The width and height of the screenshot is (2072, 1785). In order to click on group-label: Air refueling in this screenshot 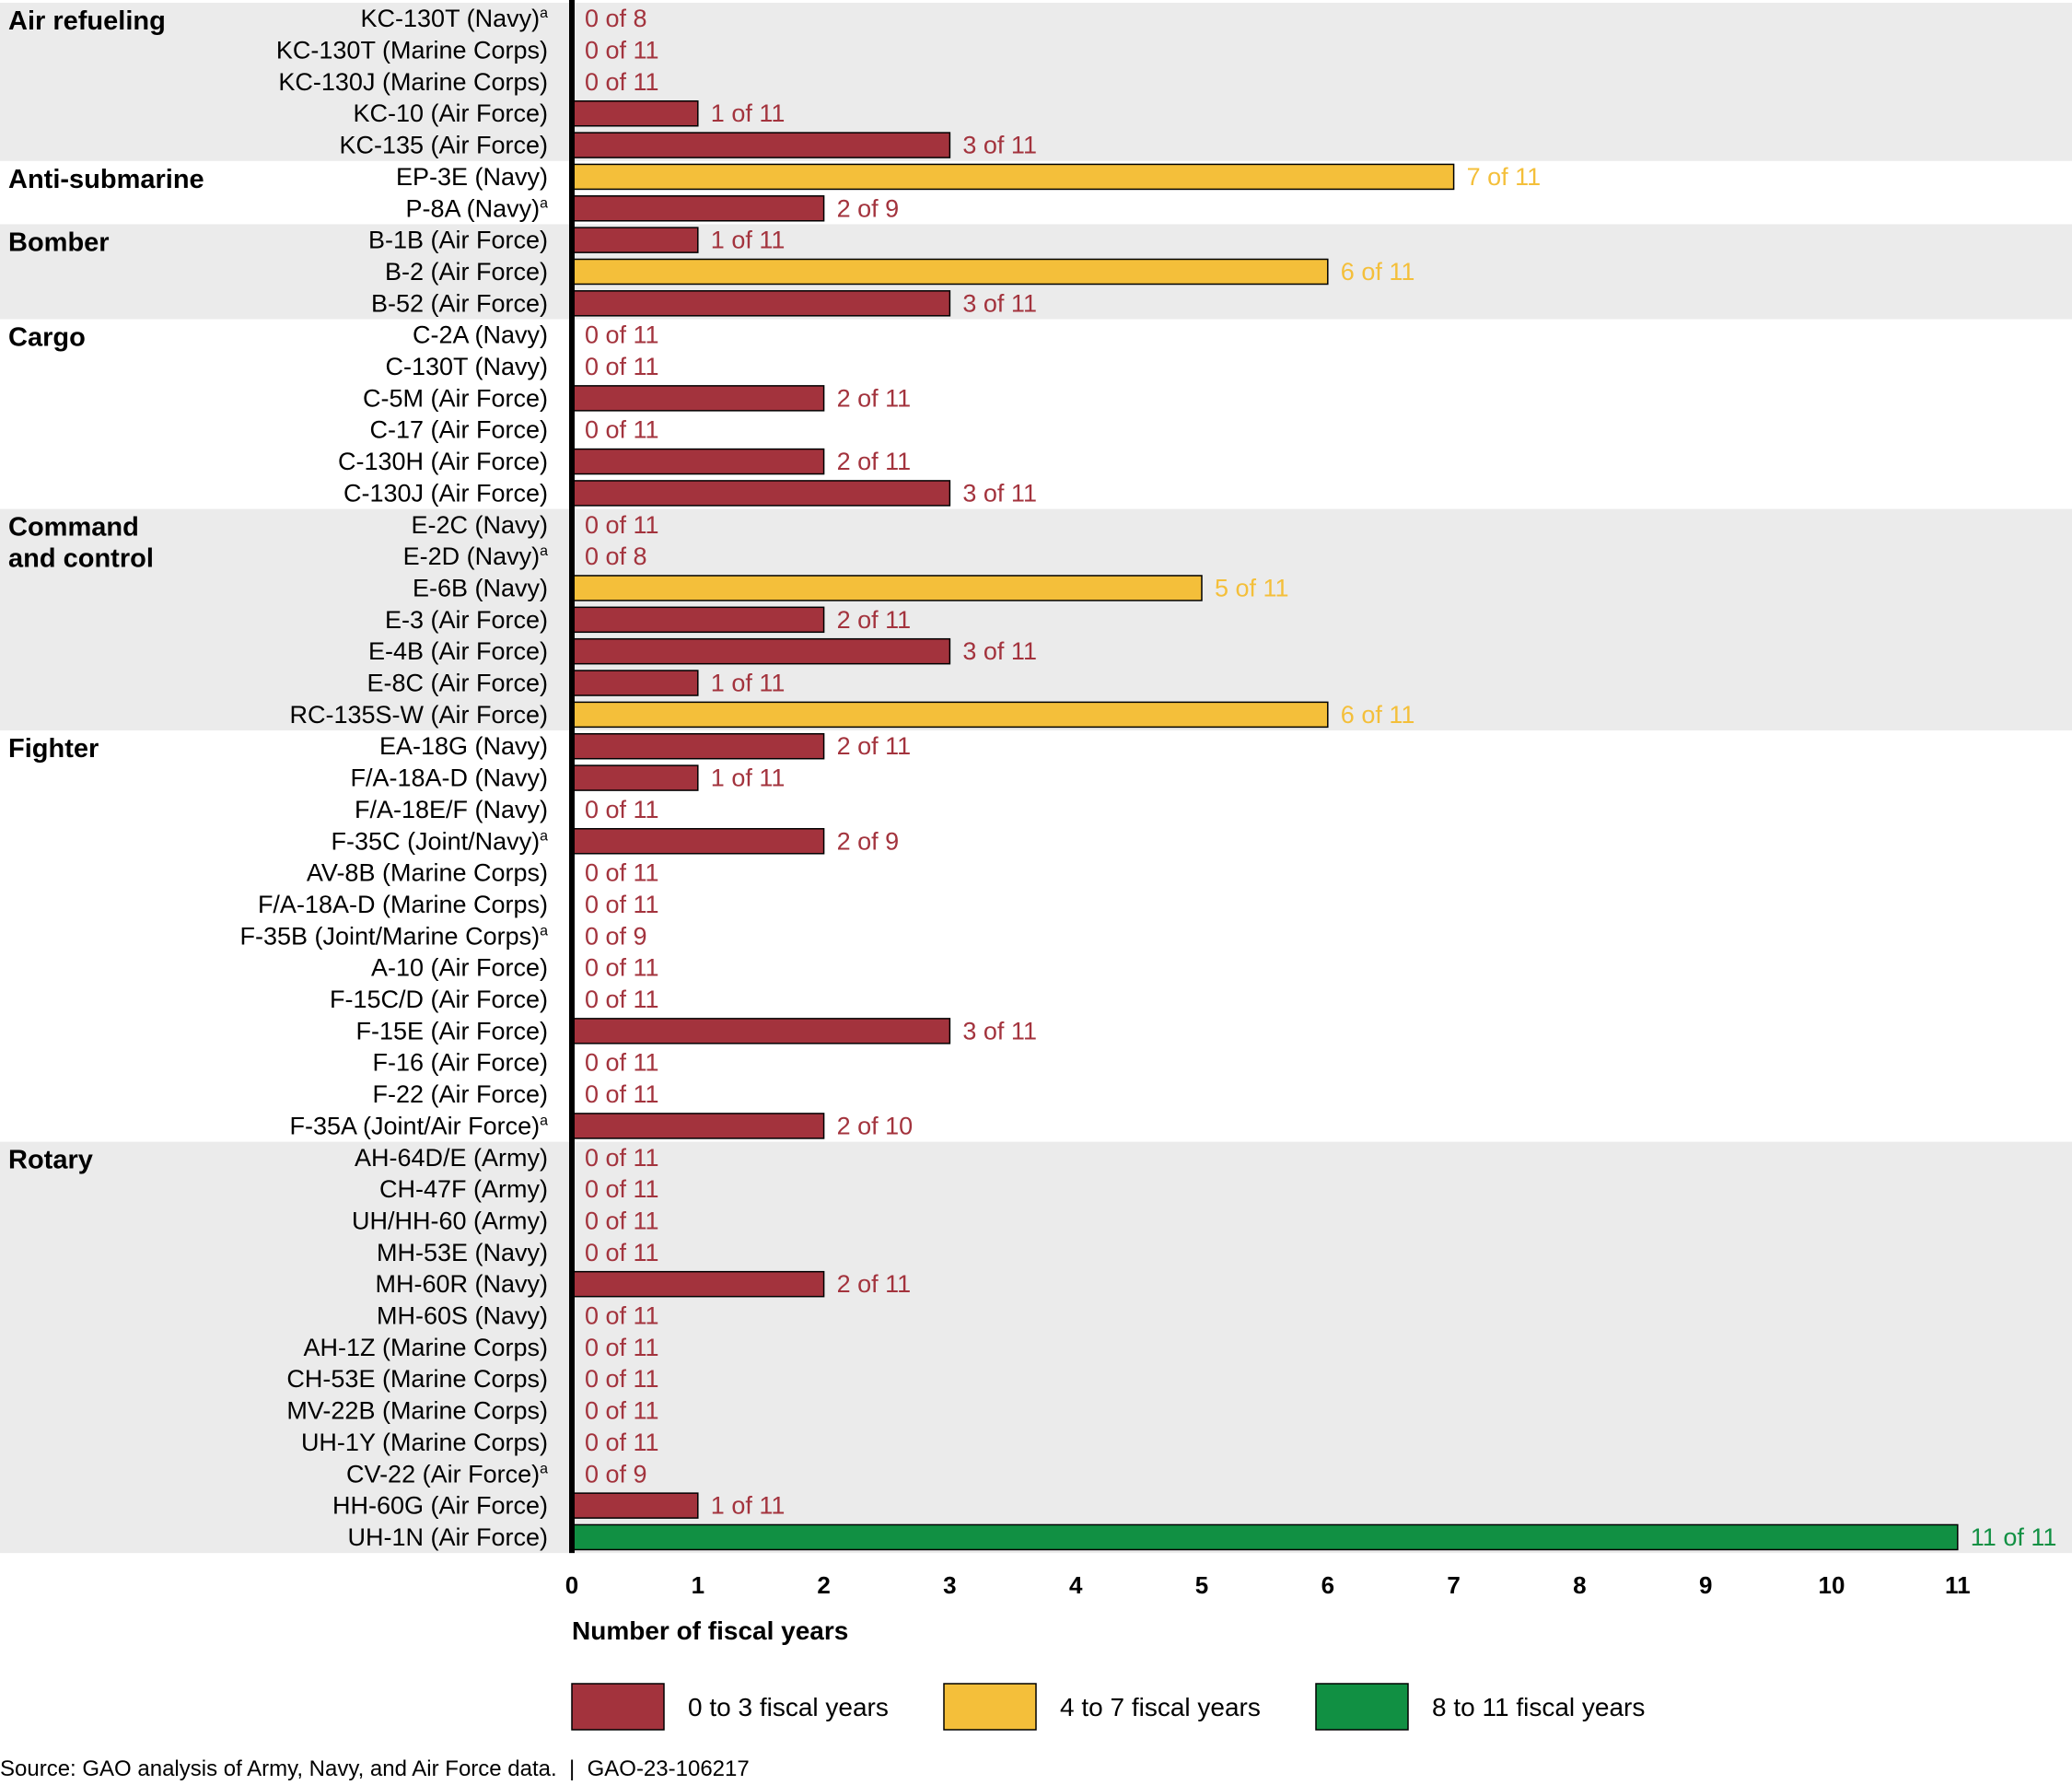, I will do `click(87, 21)`.